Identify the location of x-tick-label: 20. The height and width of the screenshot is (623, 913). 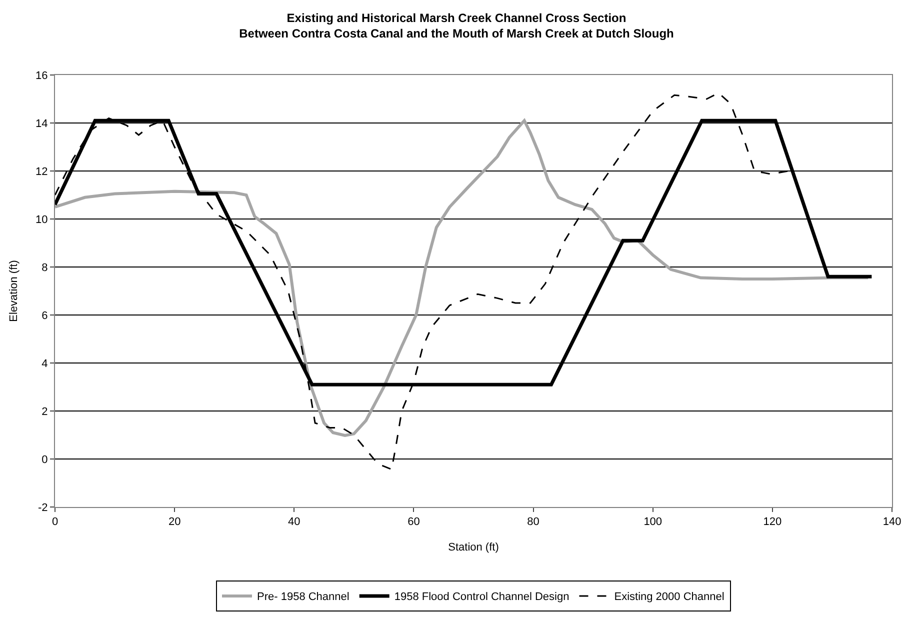
(174, 522).